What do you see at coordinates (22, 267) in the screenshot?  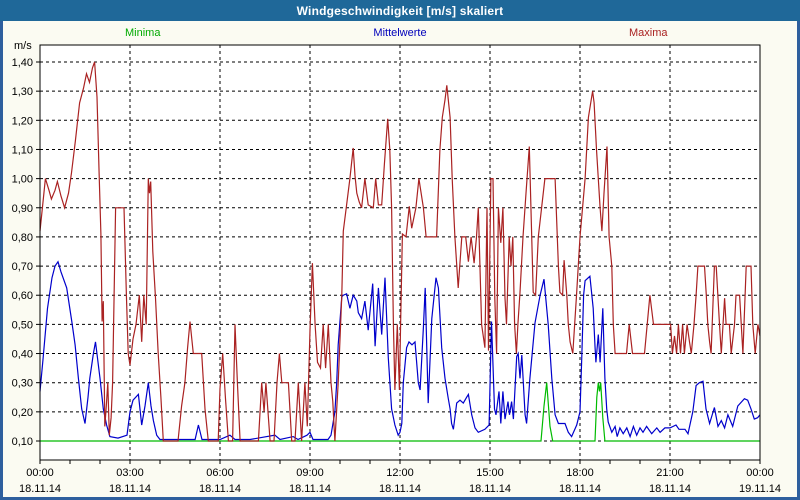 I see `y-tick-label: 0,70` at bounding box center [22, 267].